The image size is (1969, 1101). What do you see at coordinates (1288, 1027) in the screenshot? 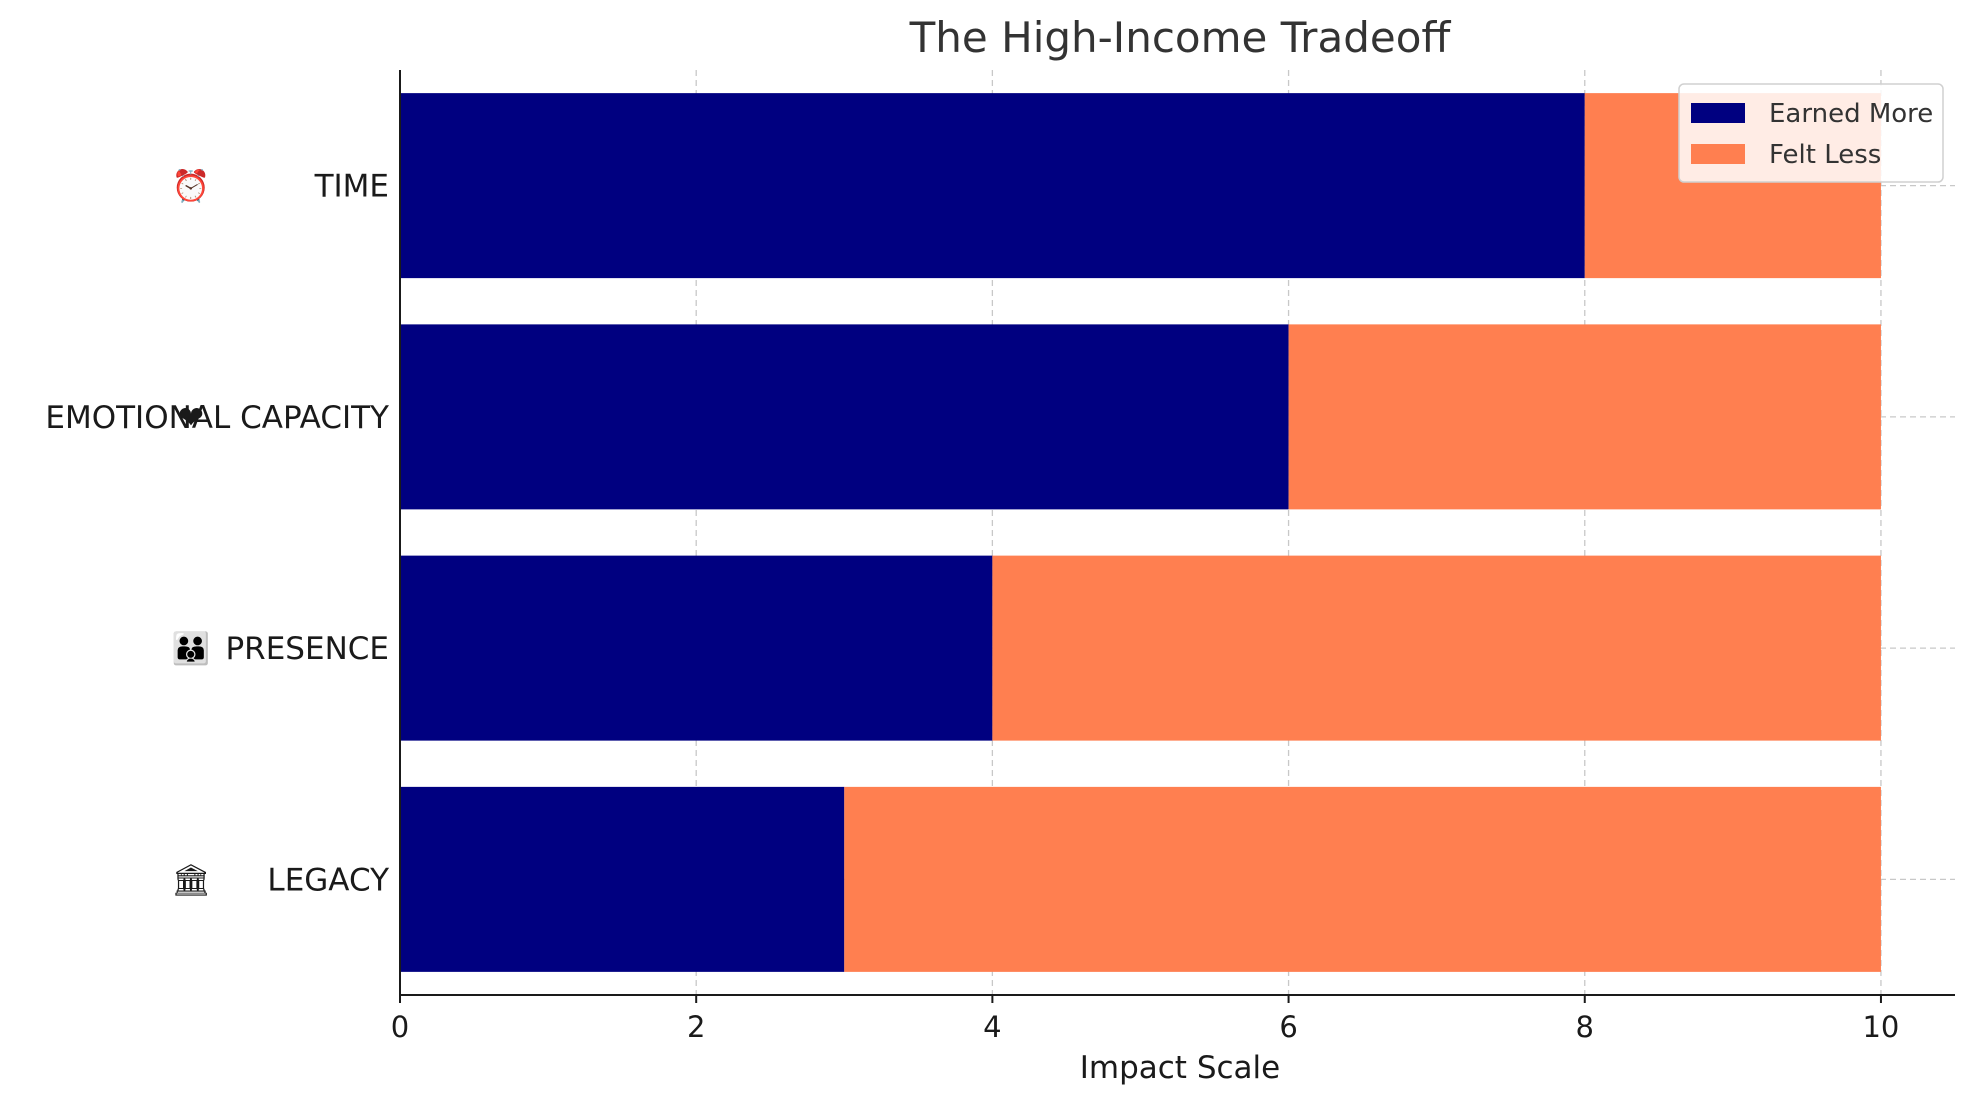
I see `x-tick-label: 6` at bounding box center [1288, 1027].